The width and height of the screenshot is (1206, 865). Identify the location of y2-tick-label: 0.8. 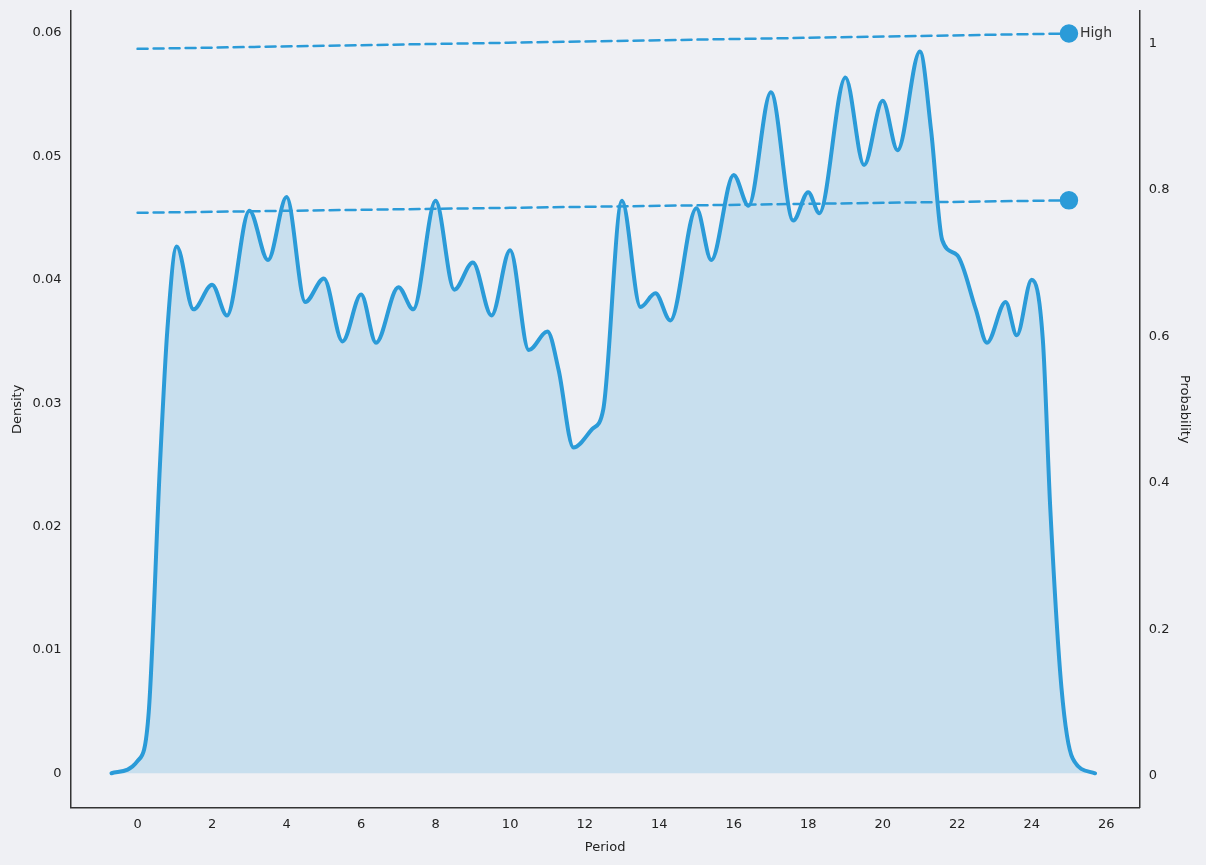
(1159, 189).